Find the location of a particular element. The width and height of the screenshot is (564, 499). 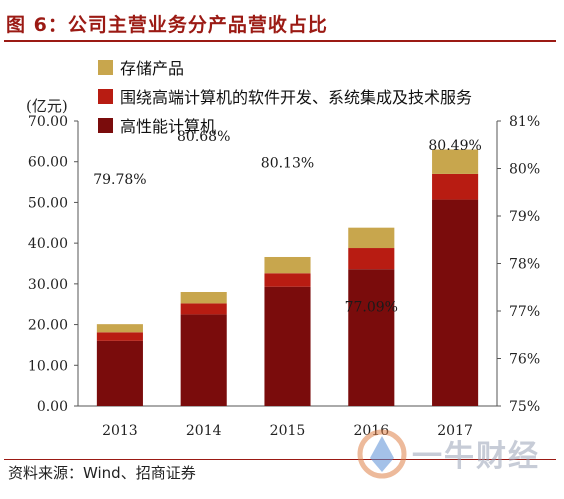

watermark-logo: 一牛财经 is located at coordinates (448, 454).